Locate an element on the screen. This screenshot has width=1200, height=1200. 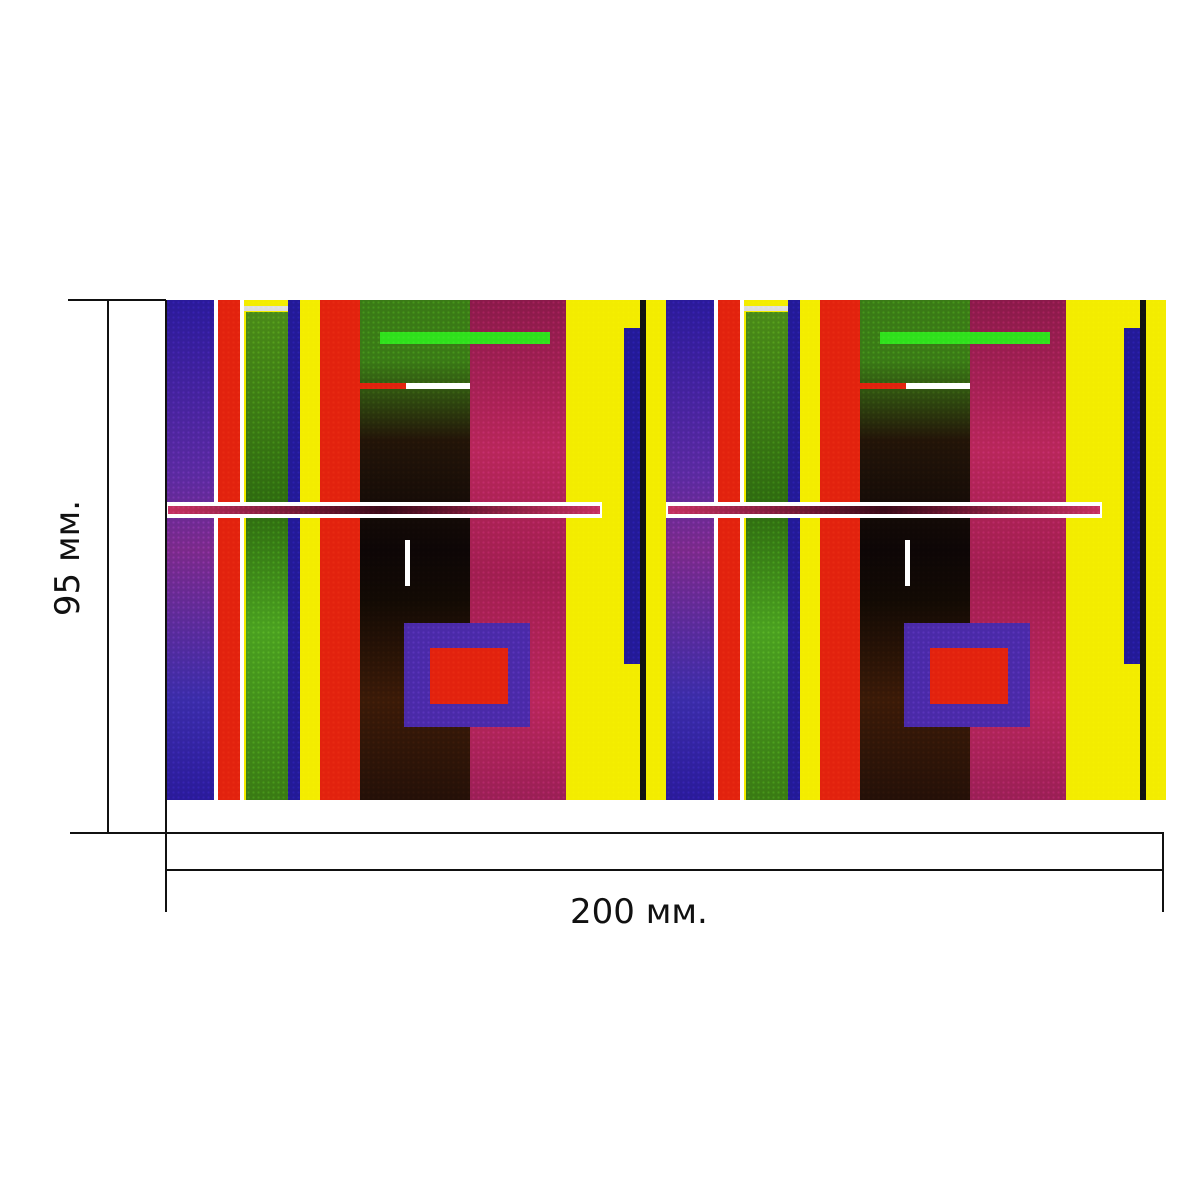
width-dimension-label: 200 мм. is located at coordinates (639, 912).